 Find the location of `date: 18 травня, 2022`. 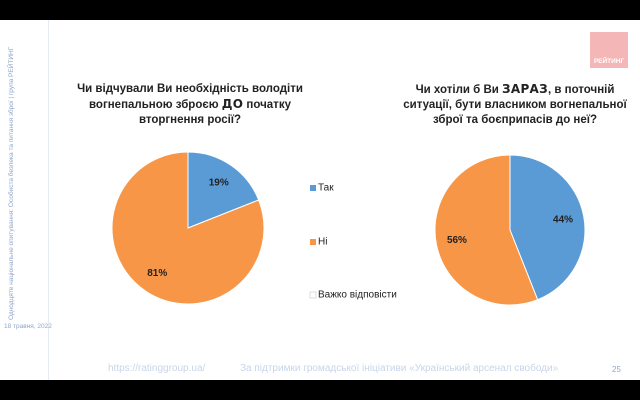

date: 18 травня, 2022 is located at coordinates (28, 326).